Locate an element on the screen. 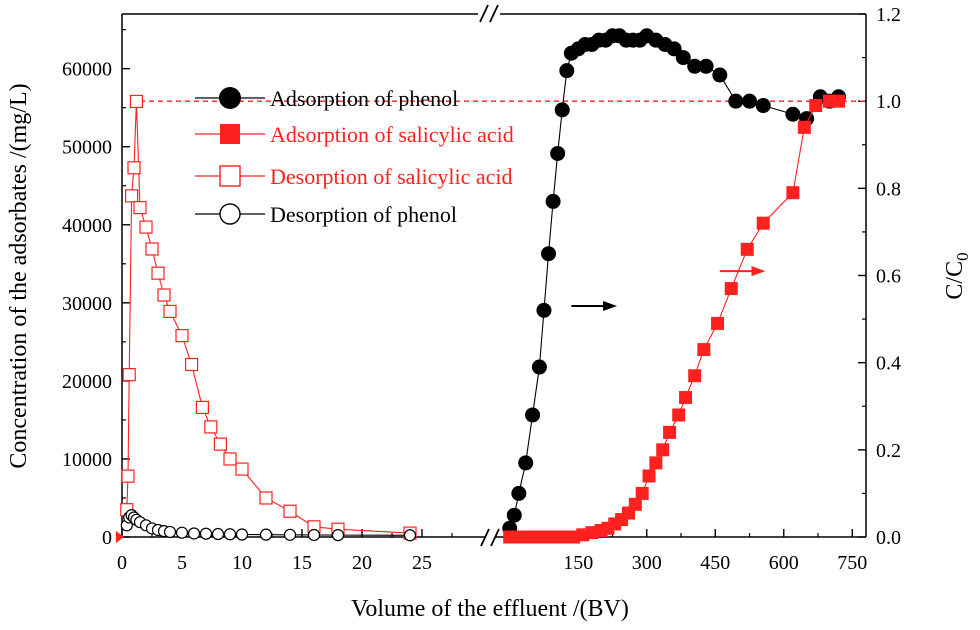 This screenshot has height=630, width=980. left-y-tick-label: 10000 is located at coordinates (87, 460).